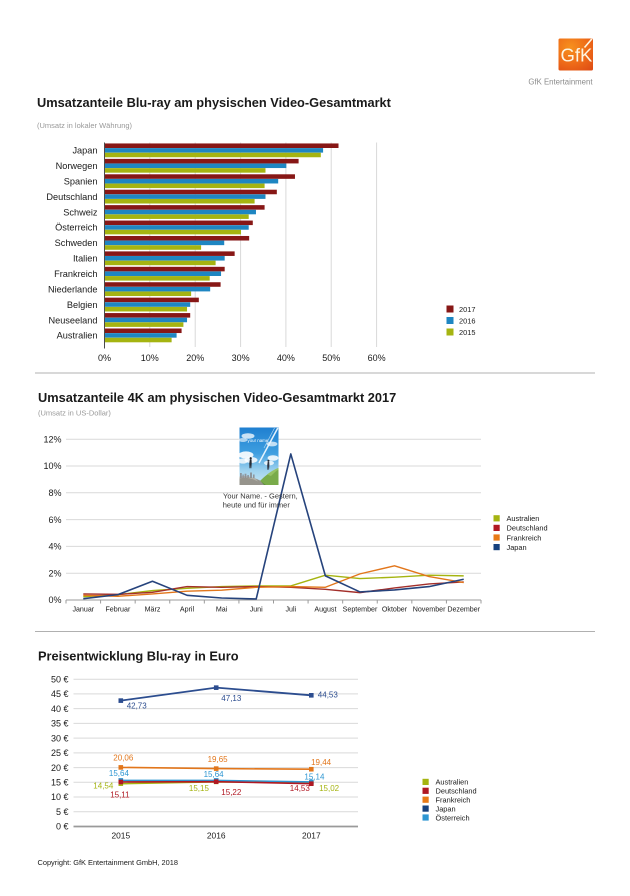 The image size is (630, 896). What do you see at coordinates (560, 82) in the screenshot?
I see `svg-text: GfK Entertainment` at bounding box center [560, 82].